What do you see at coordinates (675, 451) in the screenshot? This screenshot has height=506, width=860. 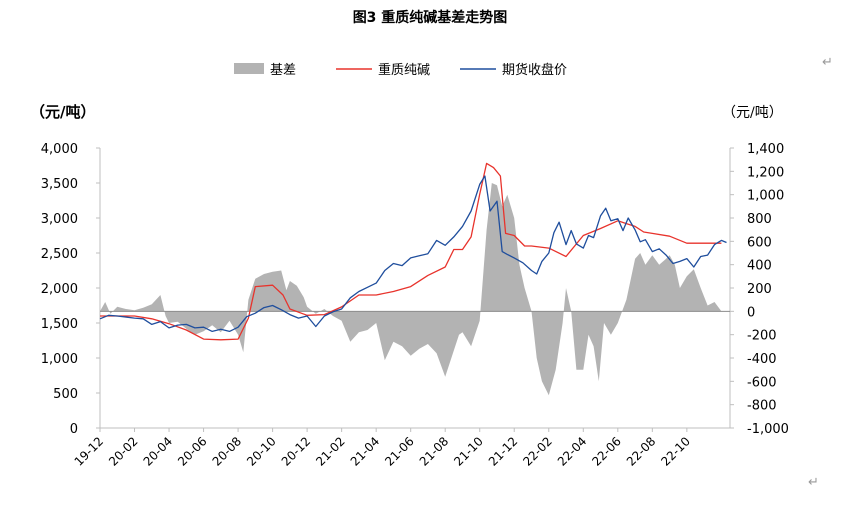 I see `x-tick-label: 22-10` at bounding box center [675, 451].